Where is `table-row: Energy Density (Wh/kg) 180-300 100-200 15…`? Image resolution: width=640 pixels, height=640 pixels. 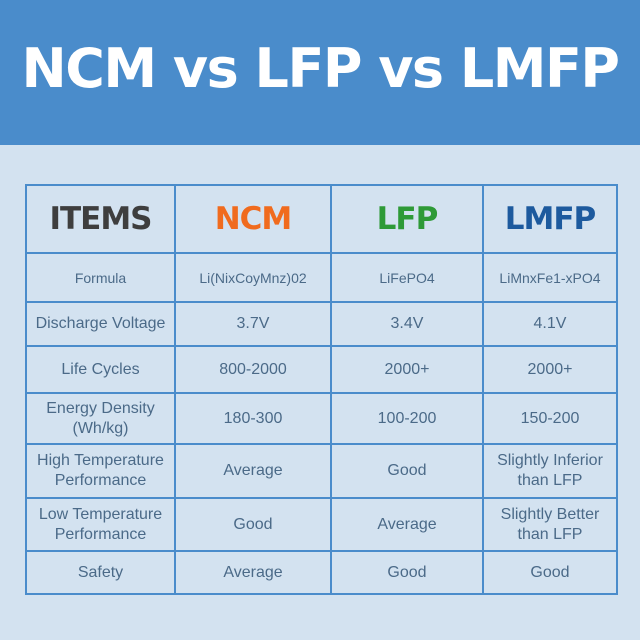
table-row: Energy Density (Wh/kg) 180-300 100-200 15… is located at coordinates (321, 418).